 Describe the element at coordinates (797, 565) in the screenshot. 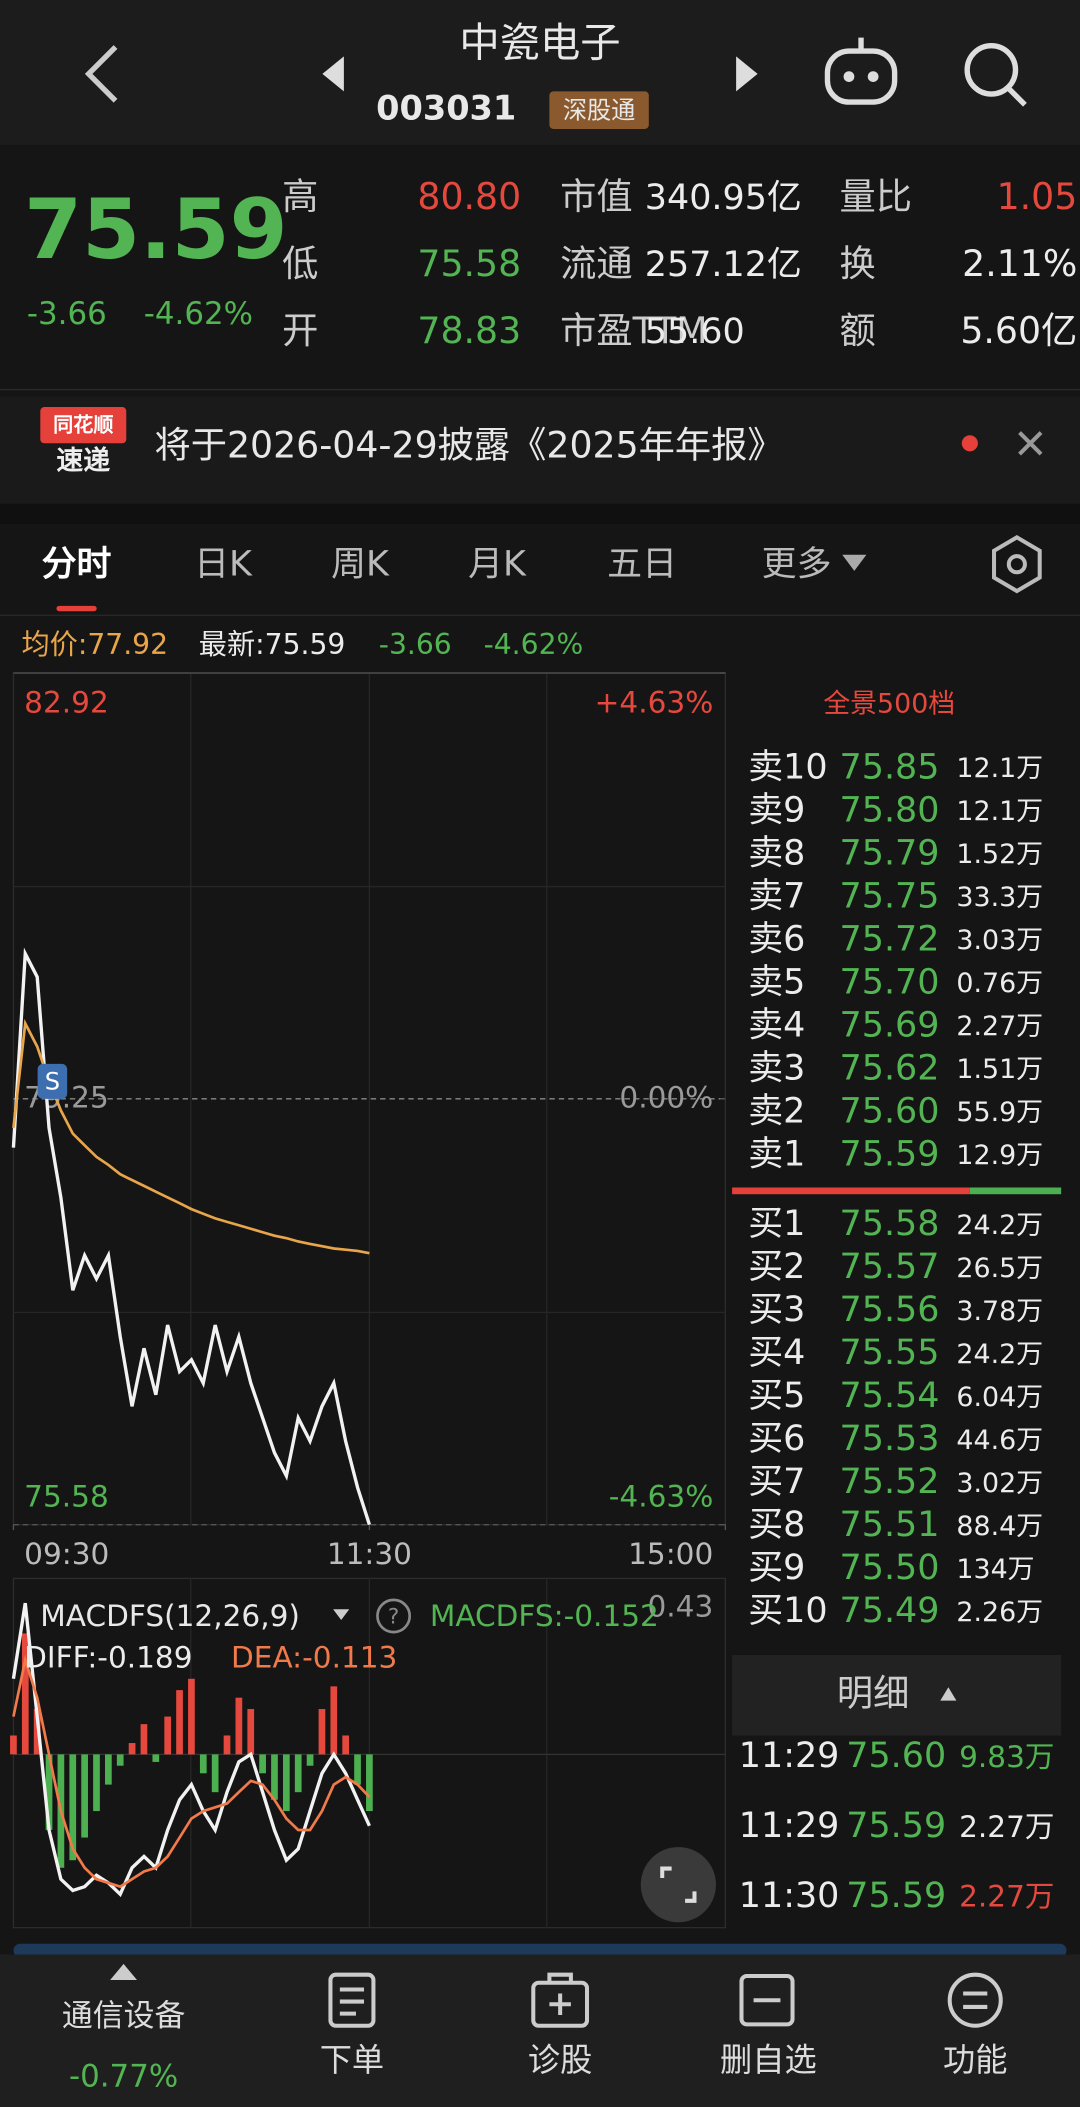

I see `tab: 更多` at that location.